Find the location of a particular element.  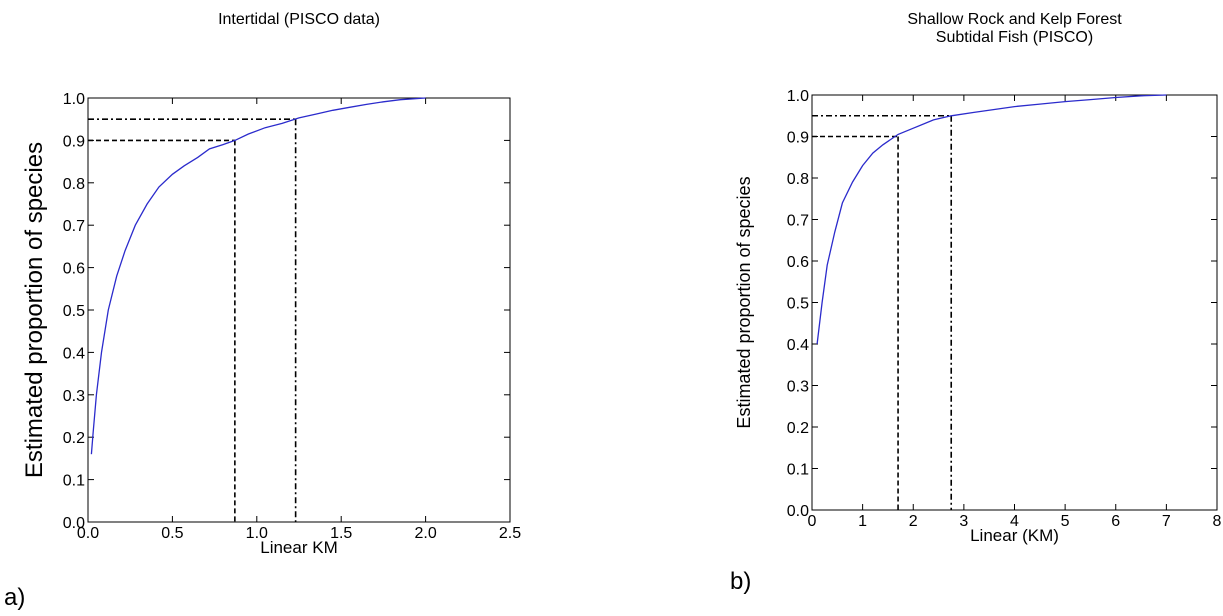

x-tick-label: 8 is located at coordinates (1217, 521).